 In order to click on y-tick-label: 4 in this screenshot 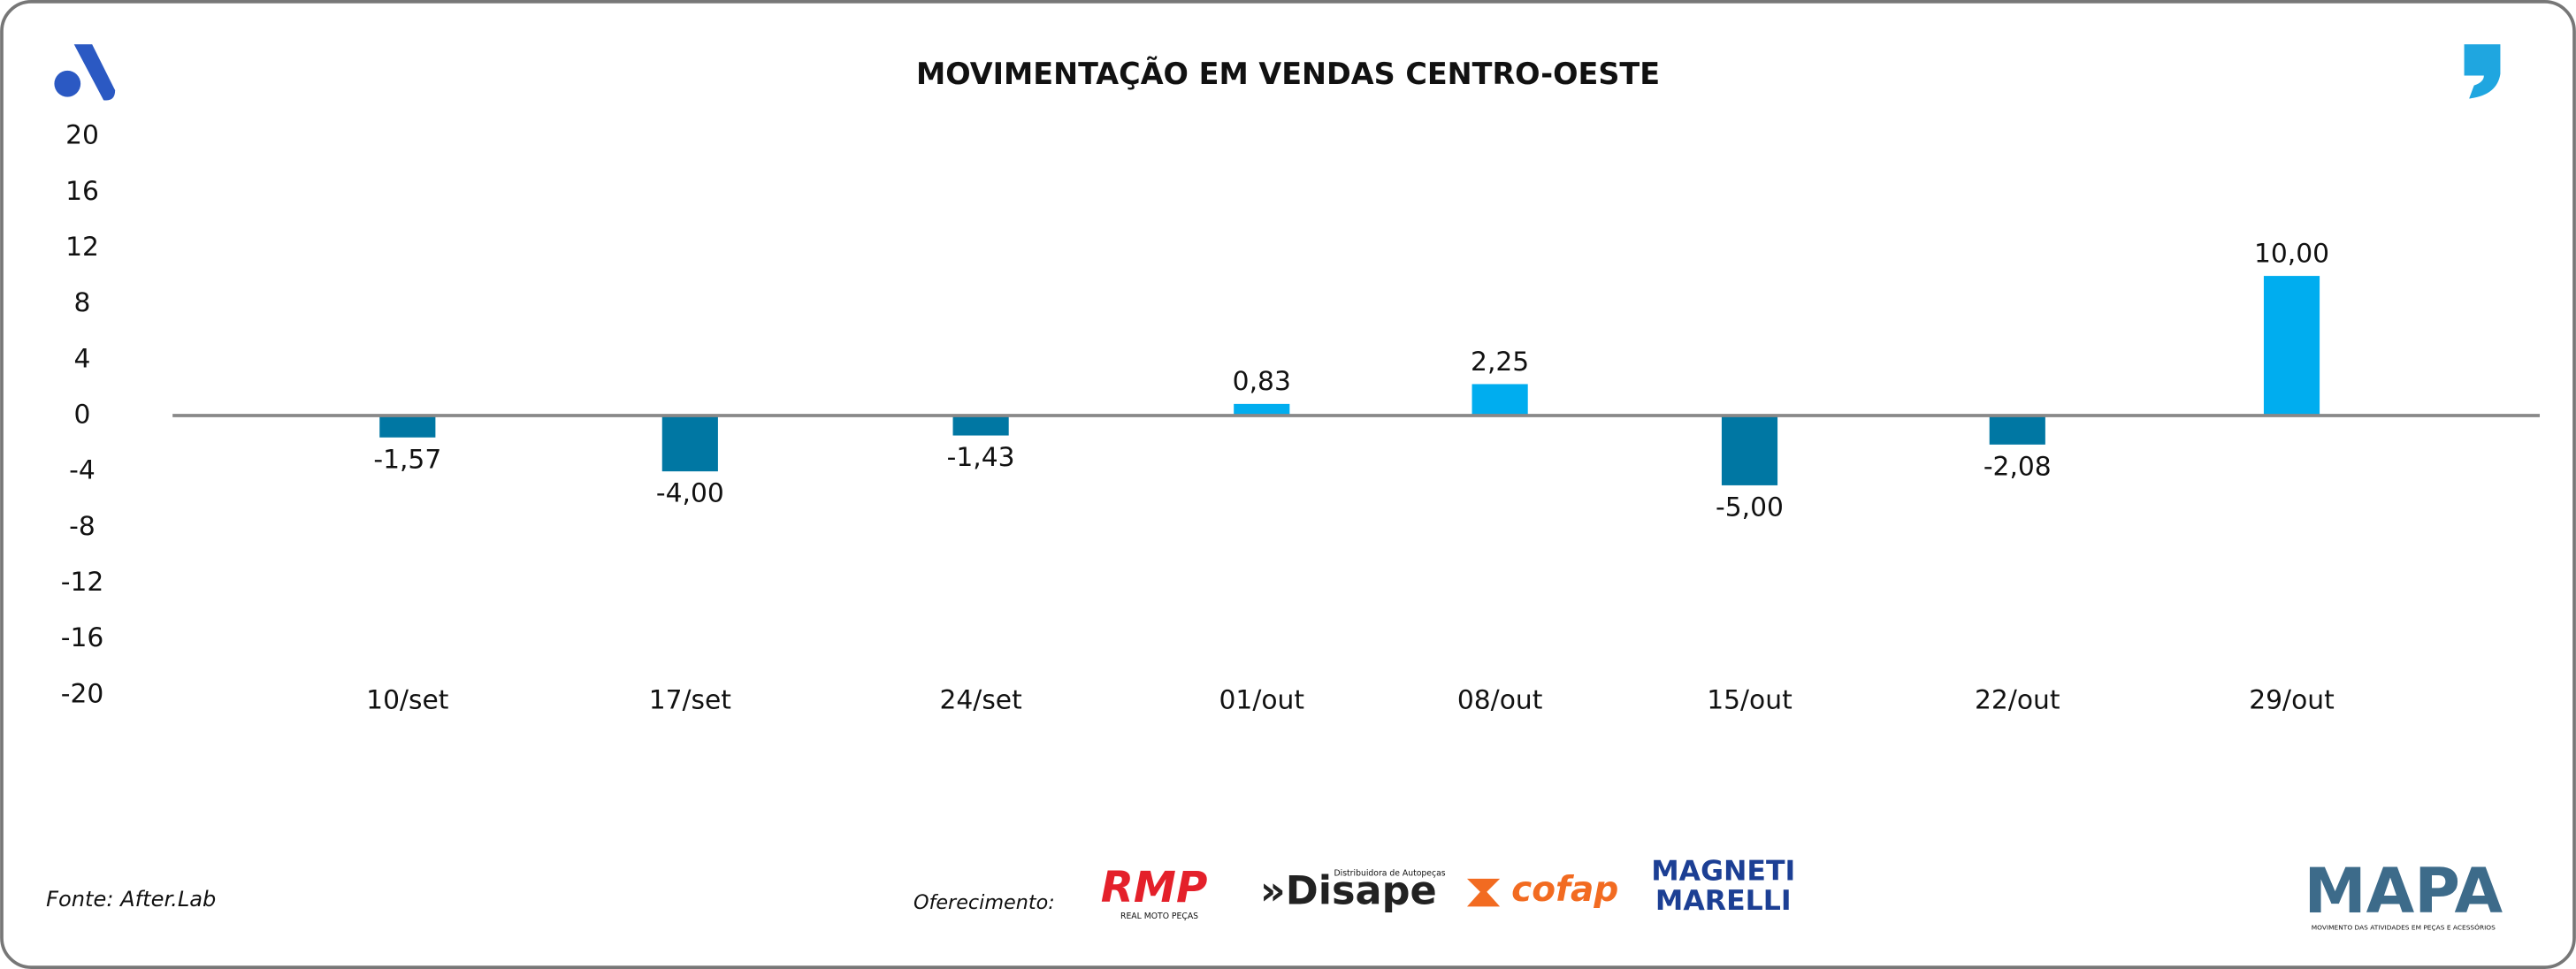, I will do `click(83, 358)`.